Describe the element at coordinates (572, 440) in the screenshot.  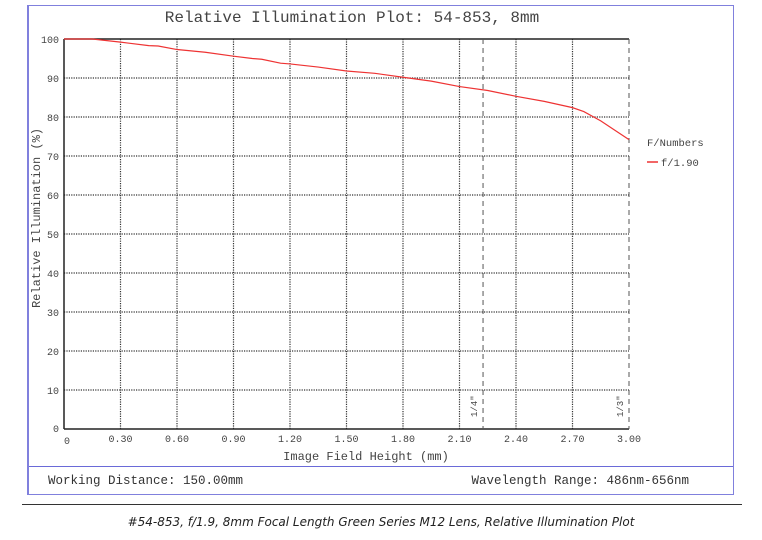
I see `x-tick-label: 2.70` at that location.